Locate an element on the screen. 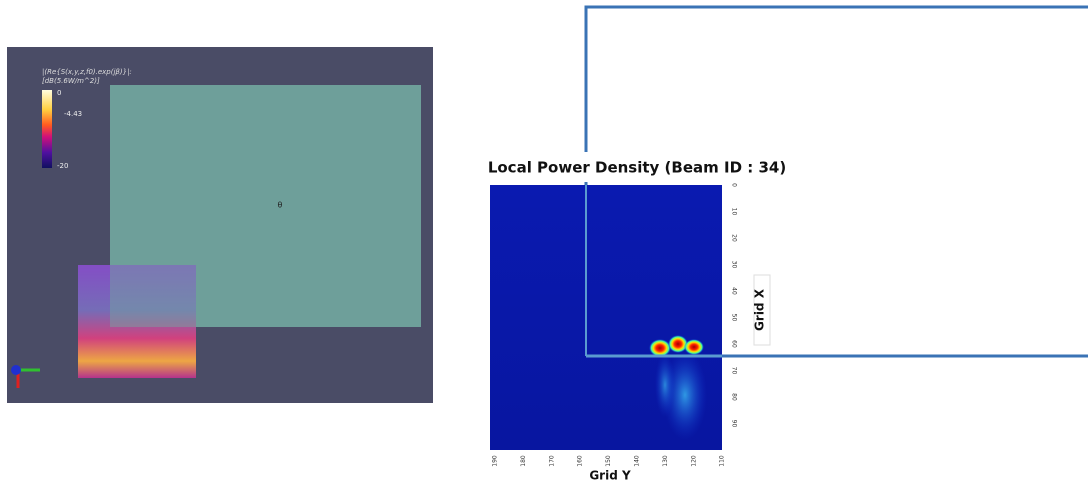 The height and width of the screenshot is (491, 1088). y-axis-label: Grid X is located at coordinates (760, 309).